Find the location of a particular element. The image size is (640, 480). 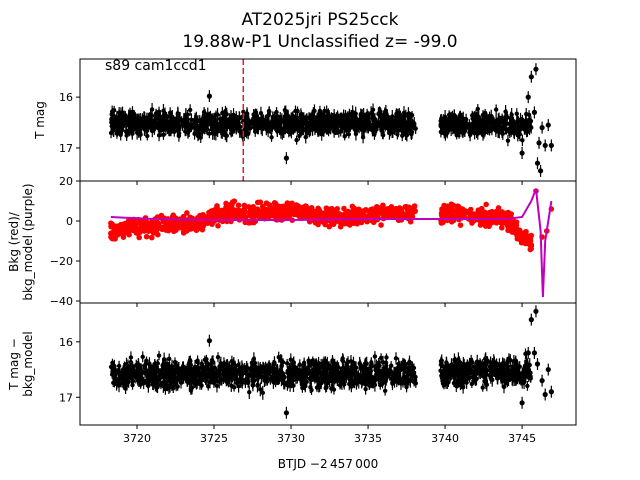

y-tick-label: 0 is located at coordinates (69, 221).